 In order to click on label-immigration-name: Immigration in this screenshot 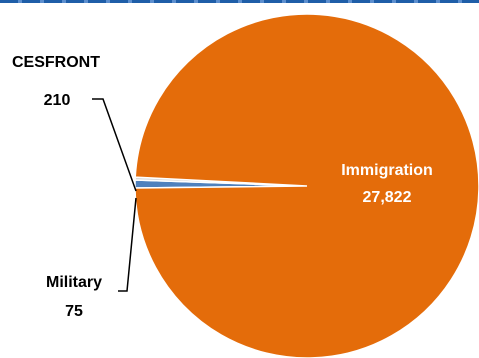, I will do `click(387, 170)`.